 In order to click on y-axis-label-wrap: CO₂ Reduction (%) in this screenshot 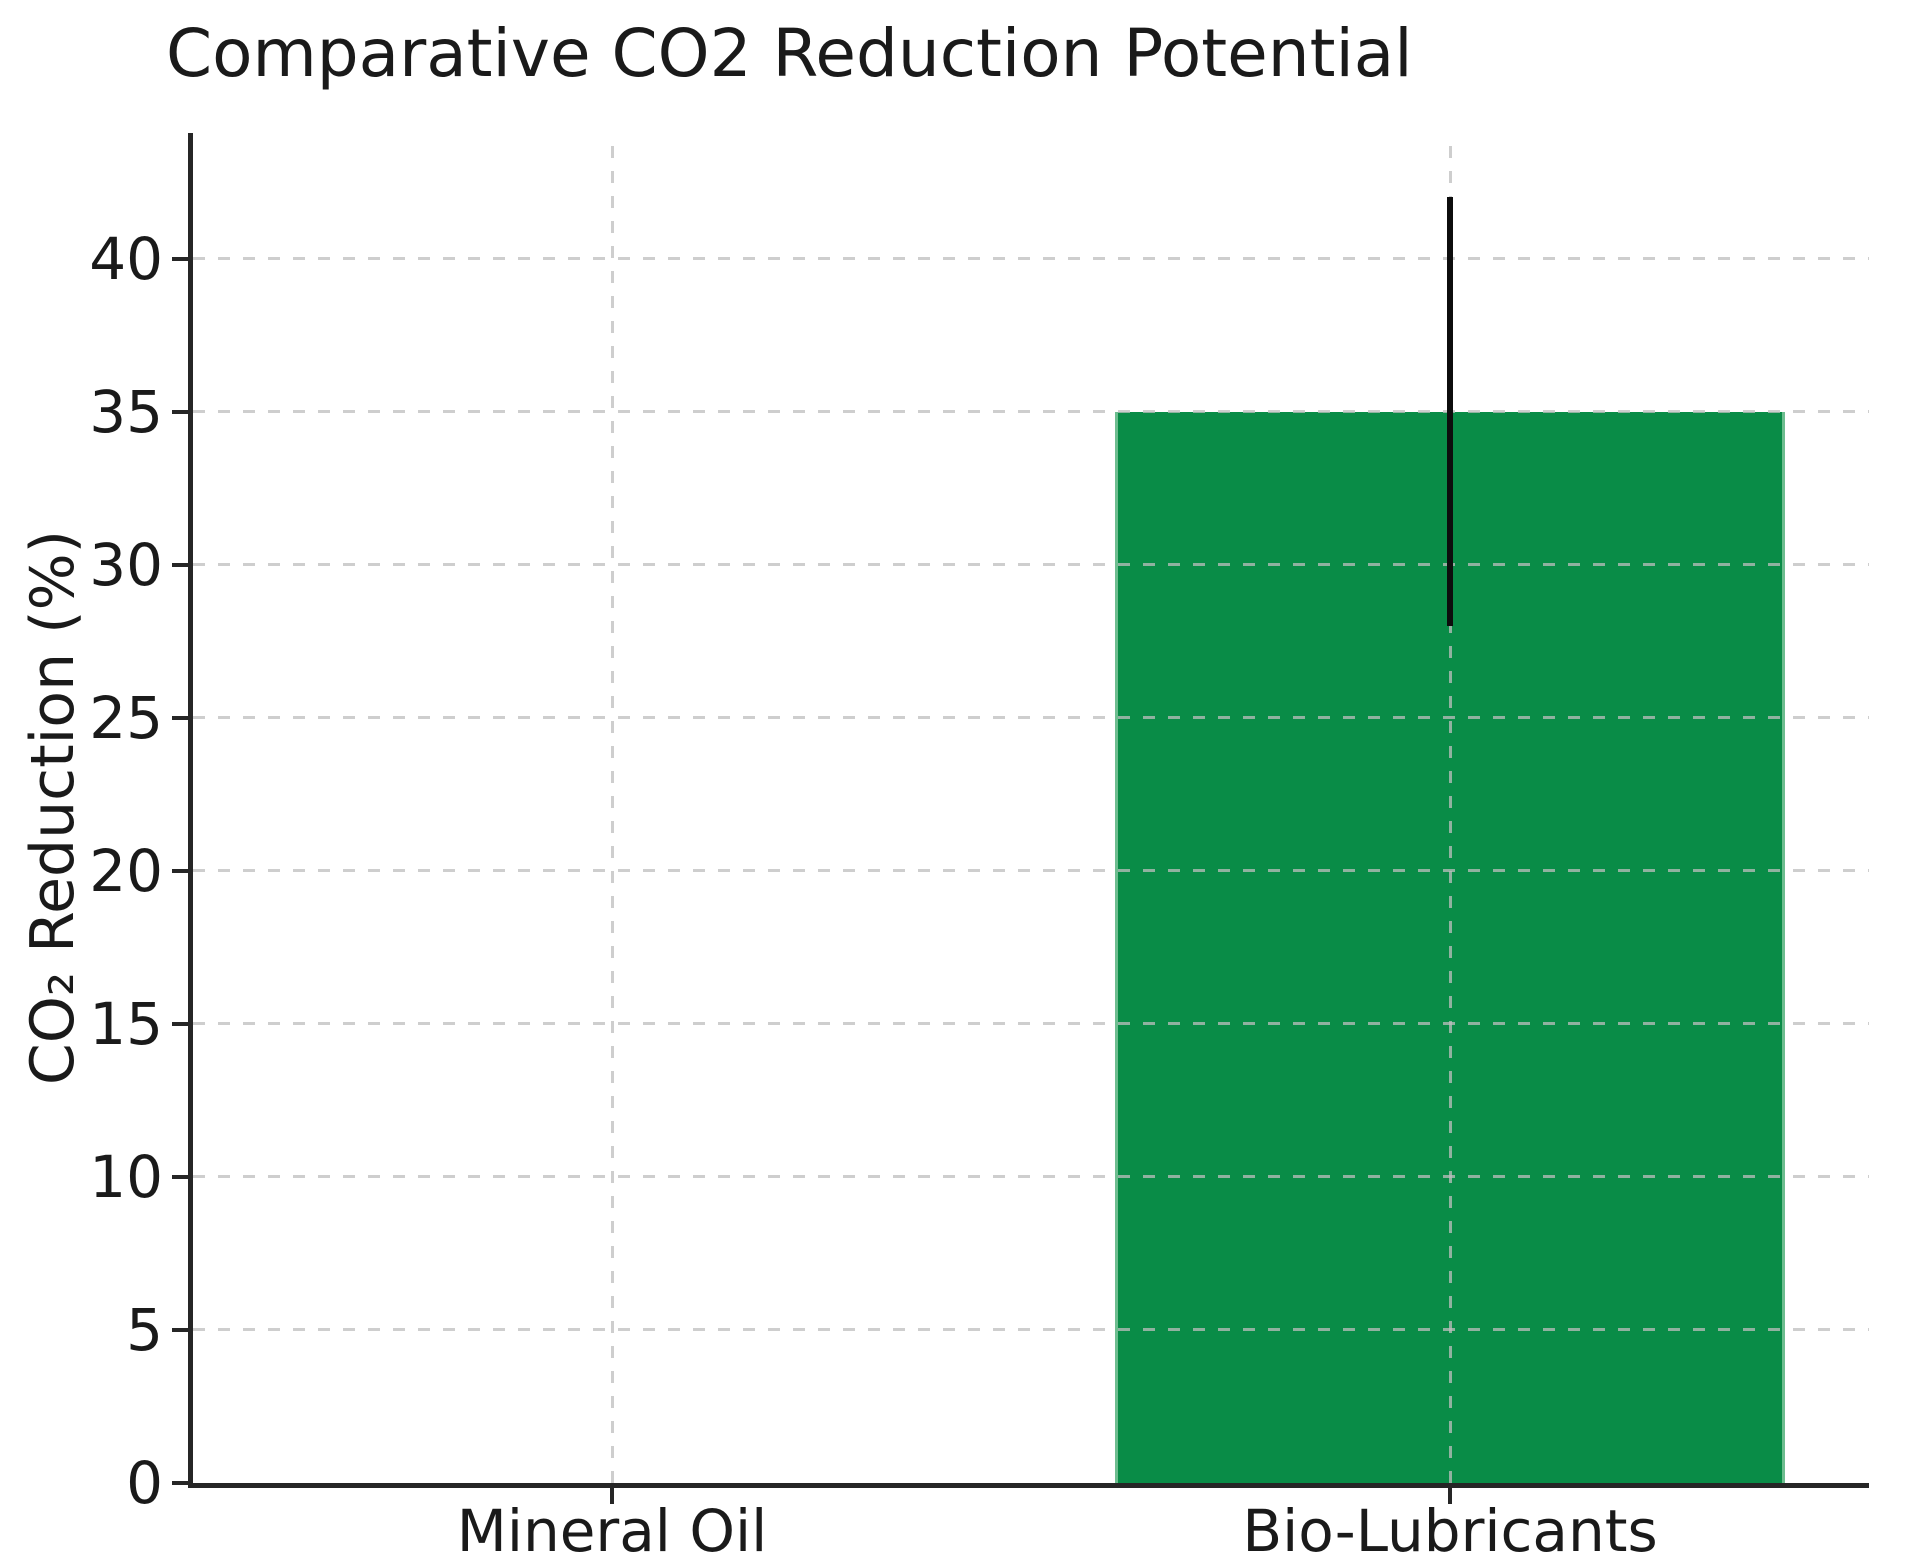, I will do `click(53, 808)`.